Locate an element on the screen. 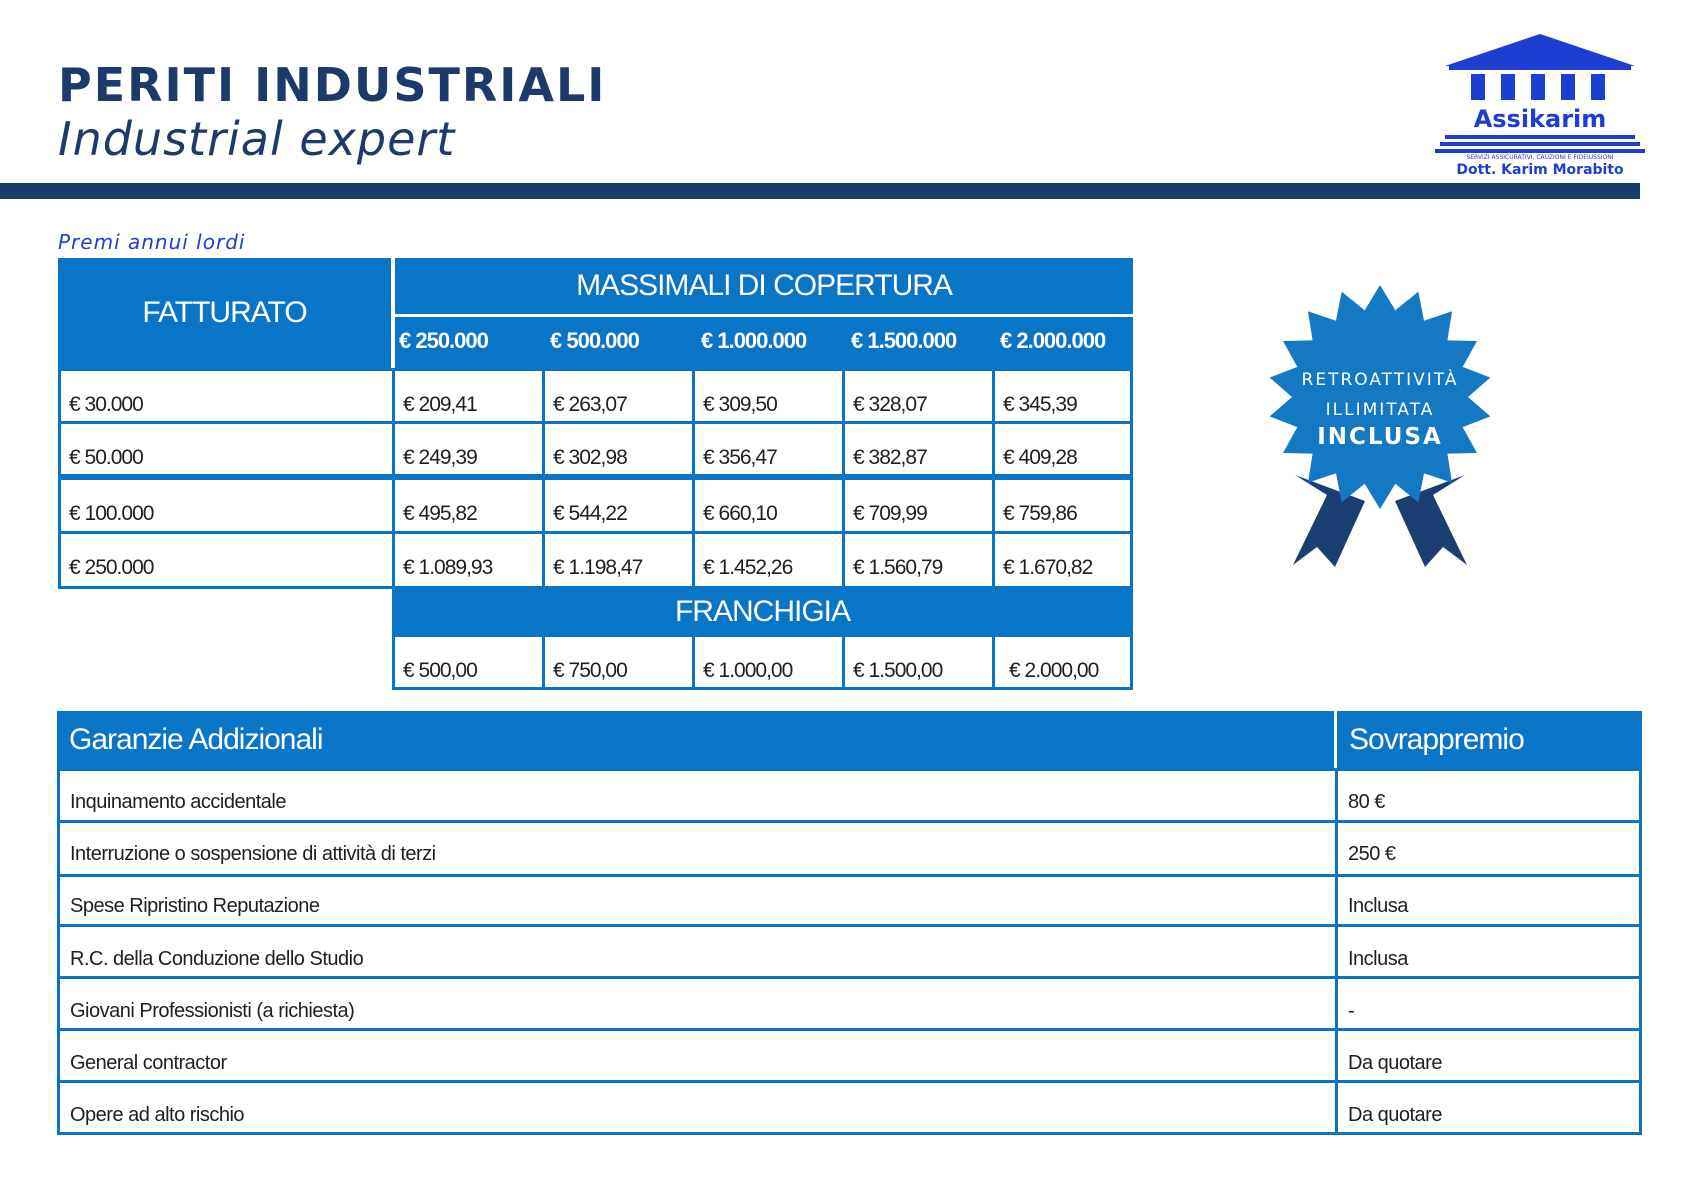 This screenshot has height=1191, width=1684. column-header-250000: € 250.000 is located at coordinates (444, 340).